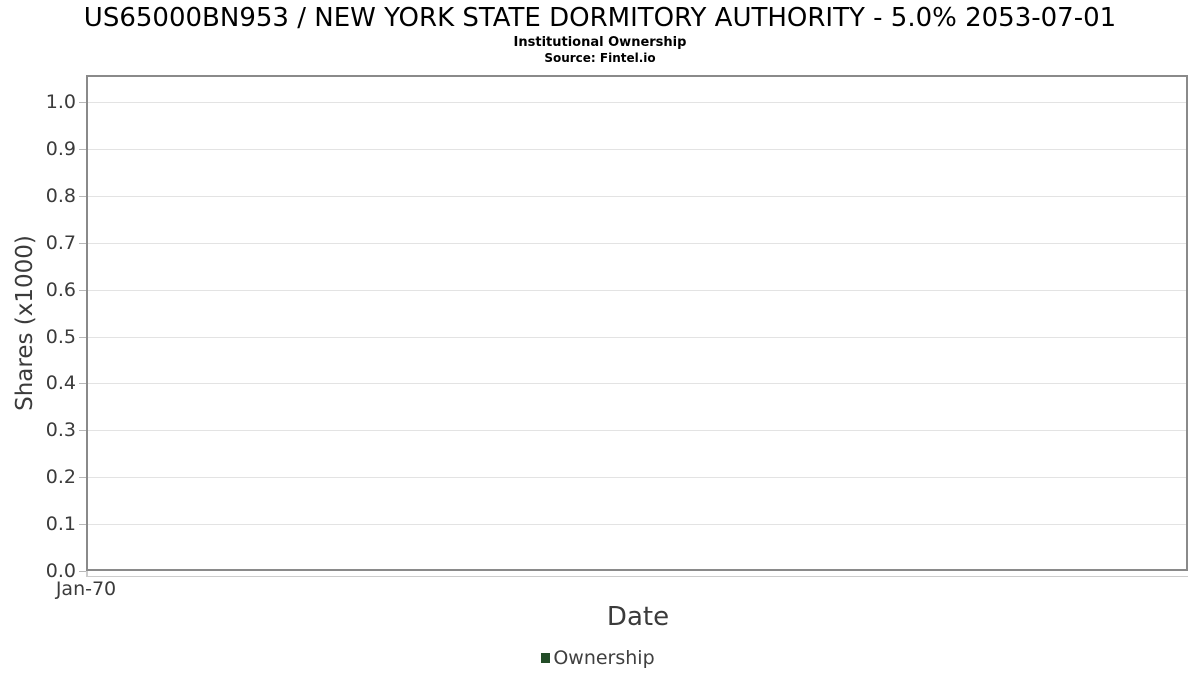  What do you see at coordinates (60, 524) in the screenshot?
I see `y-tick-label: 0.1` at bounding box center [60, 524].